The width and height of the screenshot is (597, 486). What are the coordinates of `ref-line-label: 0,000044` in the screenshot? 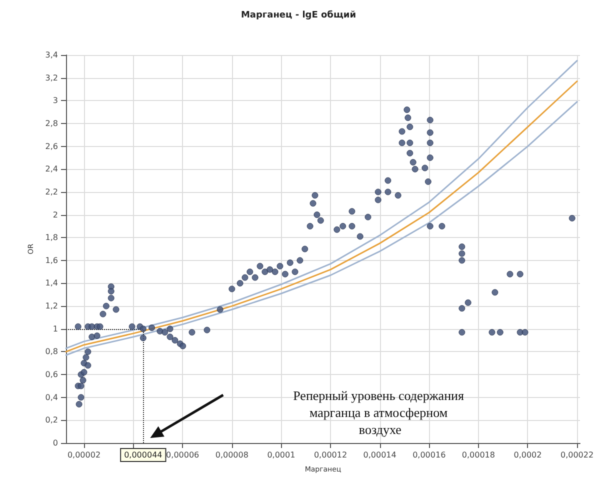 It's located at (143, 455).